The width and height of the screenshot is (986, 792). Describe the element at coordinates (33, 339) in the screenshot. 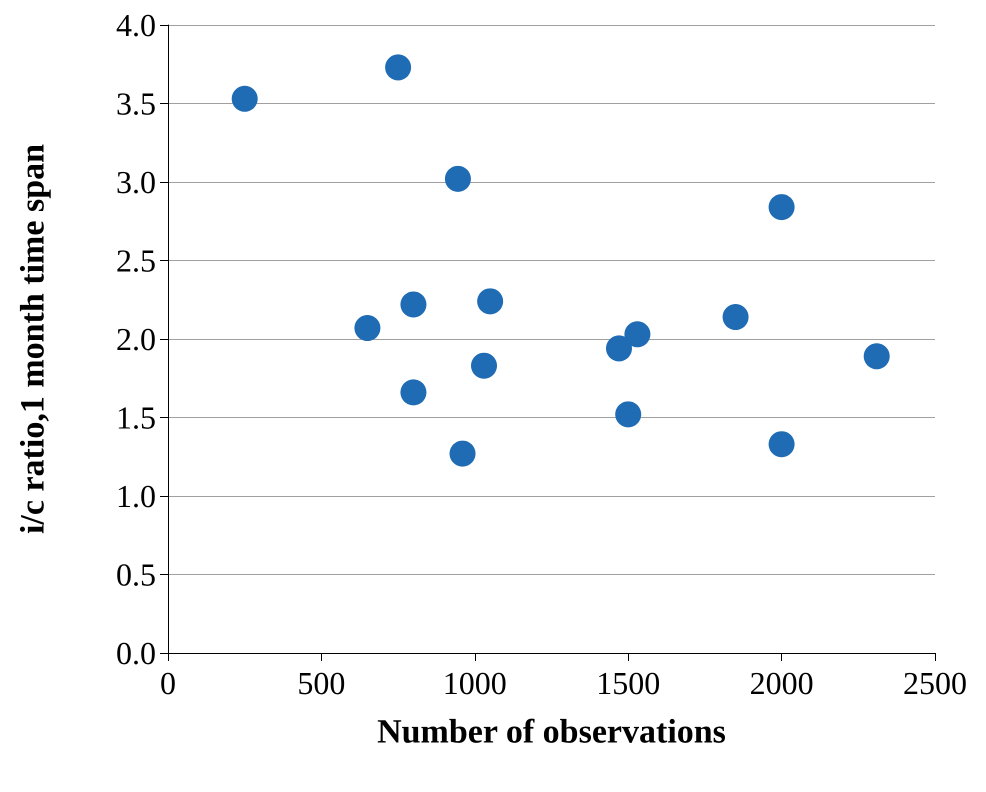

I see `y-axis-title: i/c ratio,1 month time span` at that location.